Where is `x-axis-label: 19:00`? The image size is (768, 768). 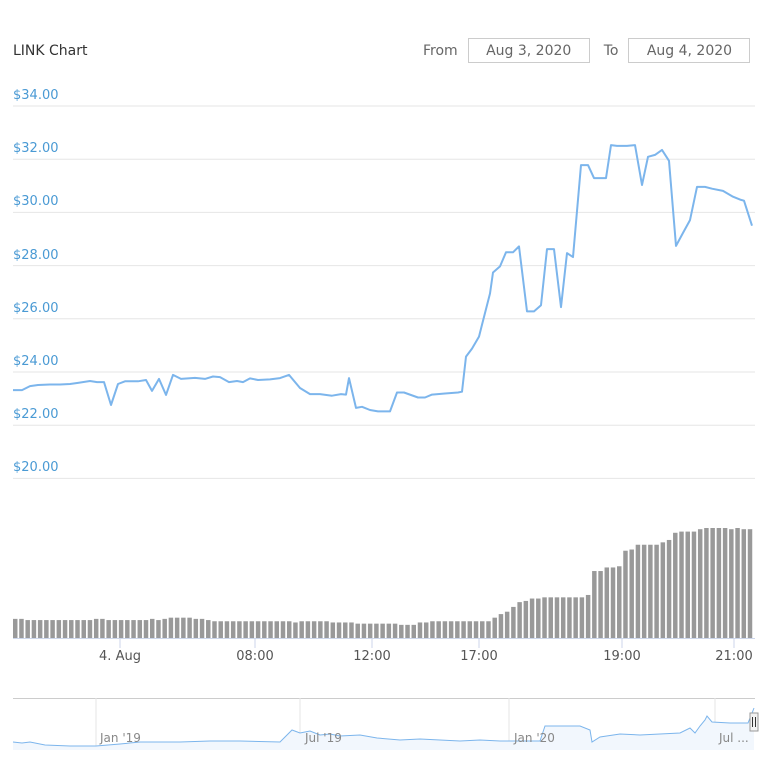 x-axis-label: 19:00 is located at coordinates (622, 656).